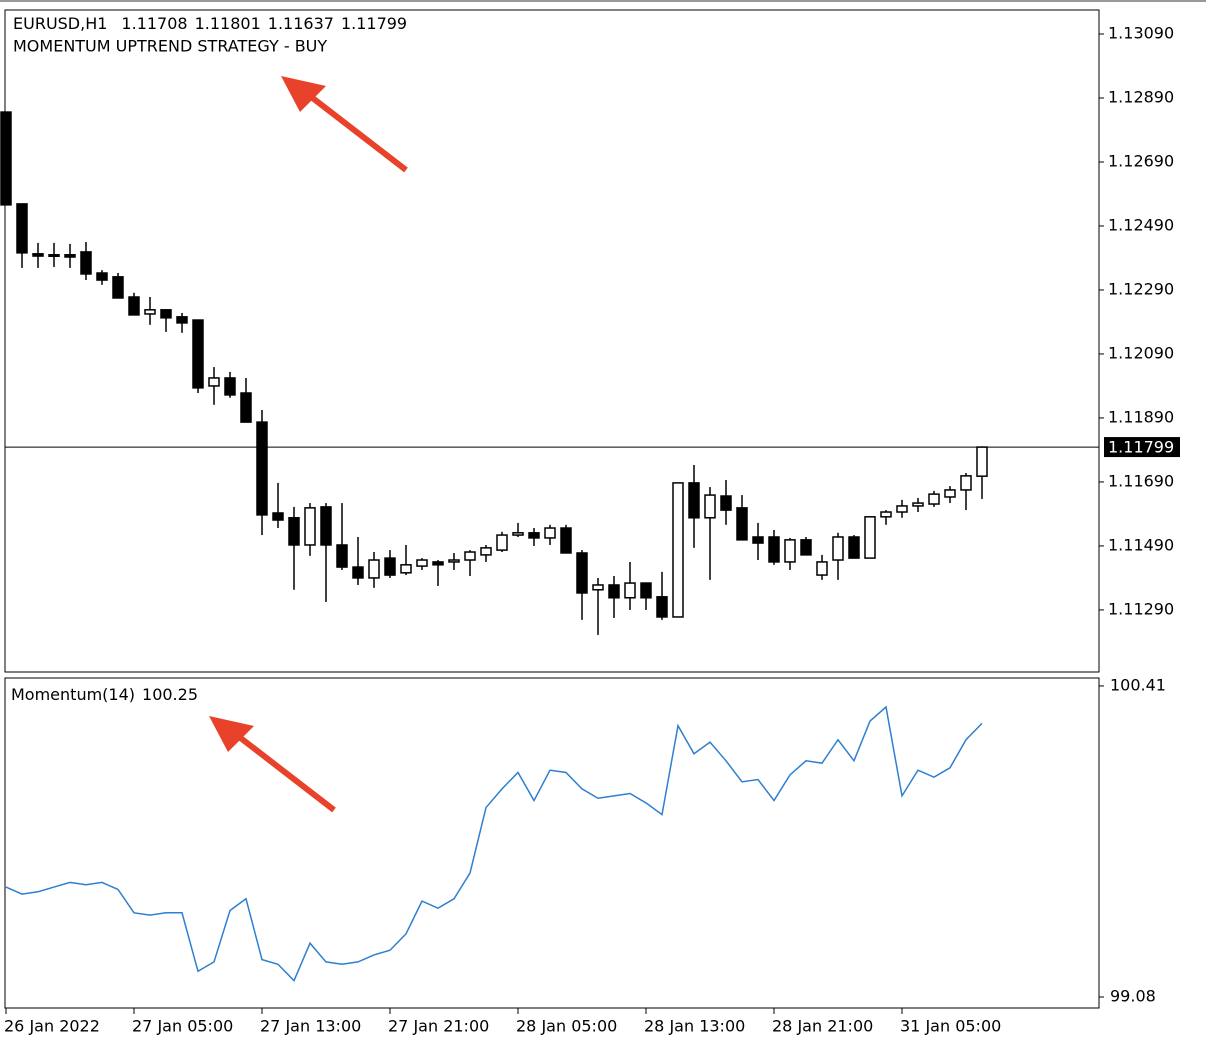 The width and height of the screenshot is (1206, 1046). Describe the element at coordinates (73, 694) in the screenshot. I see `indicator-name: Momentum(14)` at that location.